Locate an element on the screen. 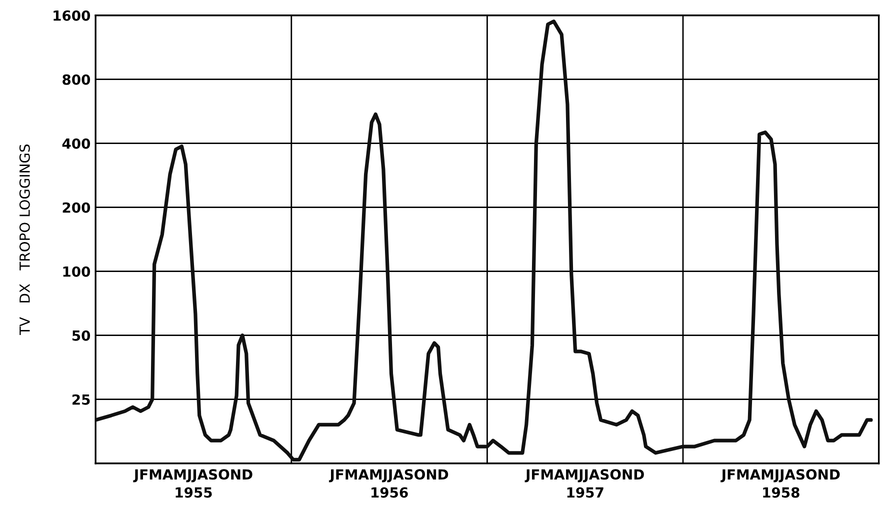 Image resolution: width=885 pixels, height=512 pixels. y-tick-label: 800 is located at coordinates (76, 79).